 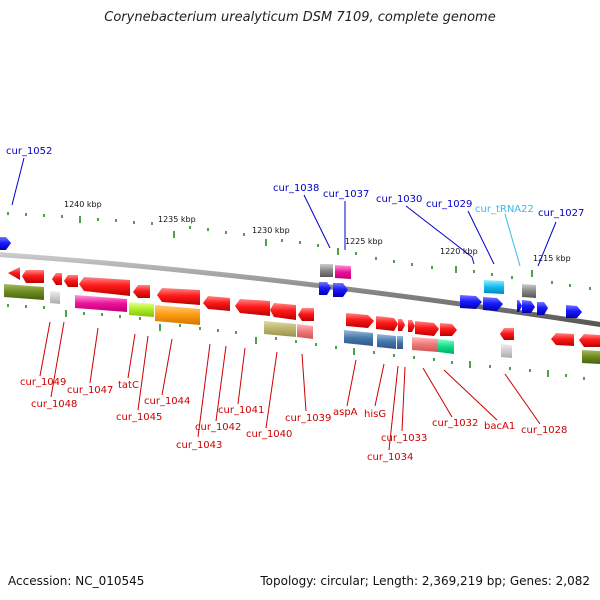 What do you see at coordinates (300, 289) in the screenshot?
I see `genome-backbone` at bounding box center [300, 289].